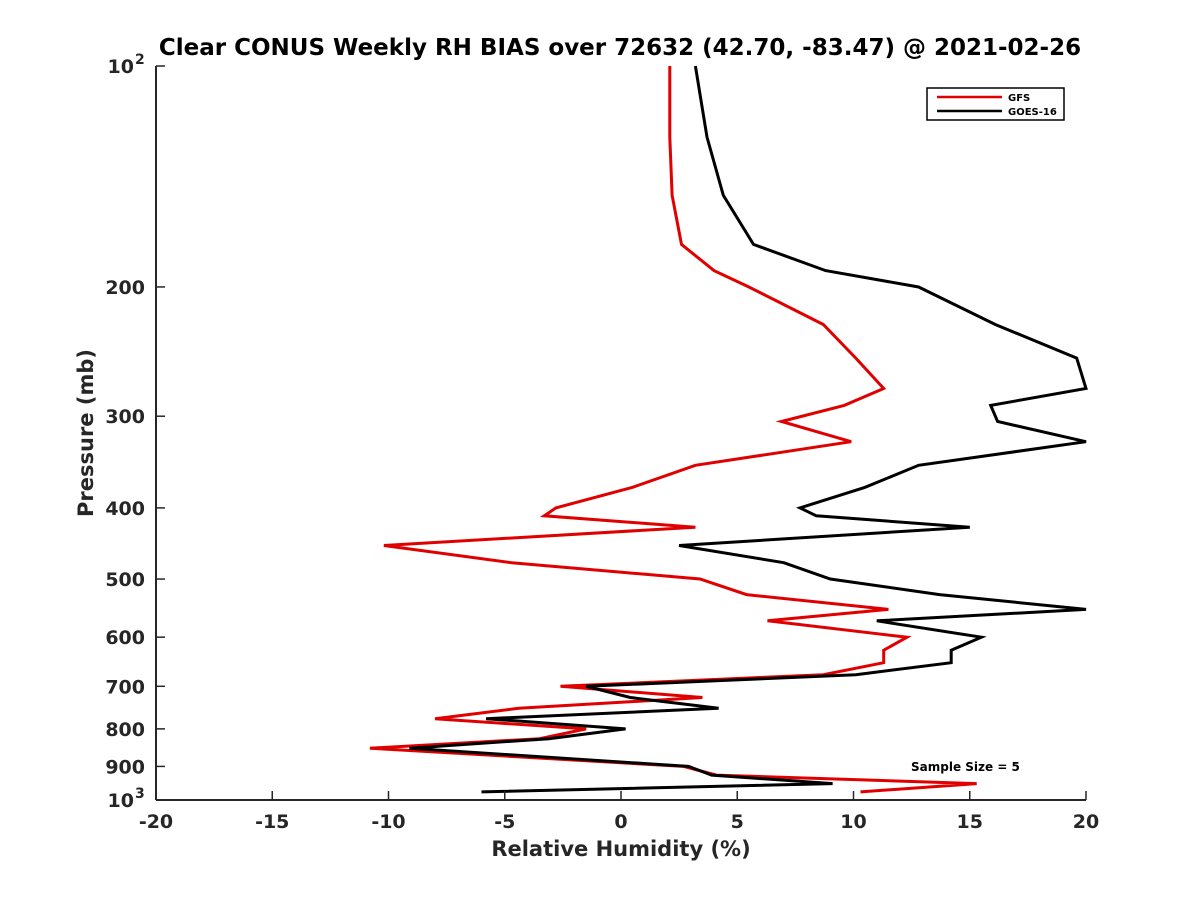  I want to click on sample-size-annotation: Sample Size = 5, so click(965, 767).